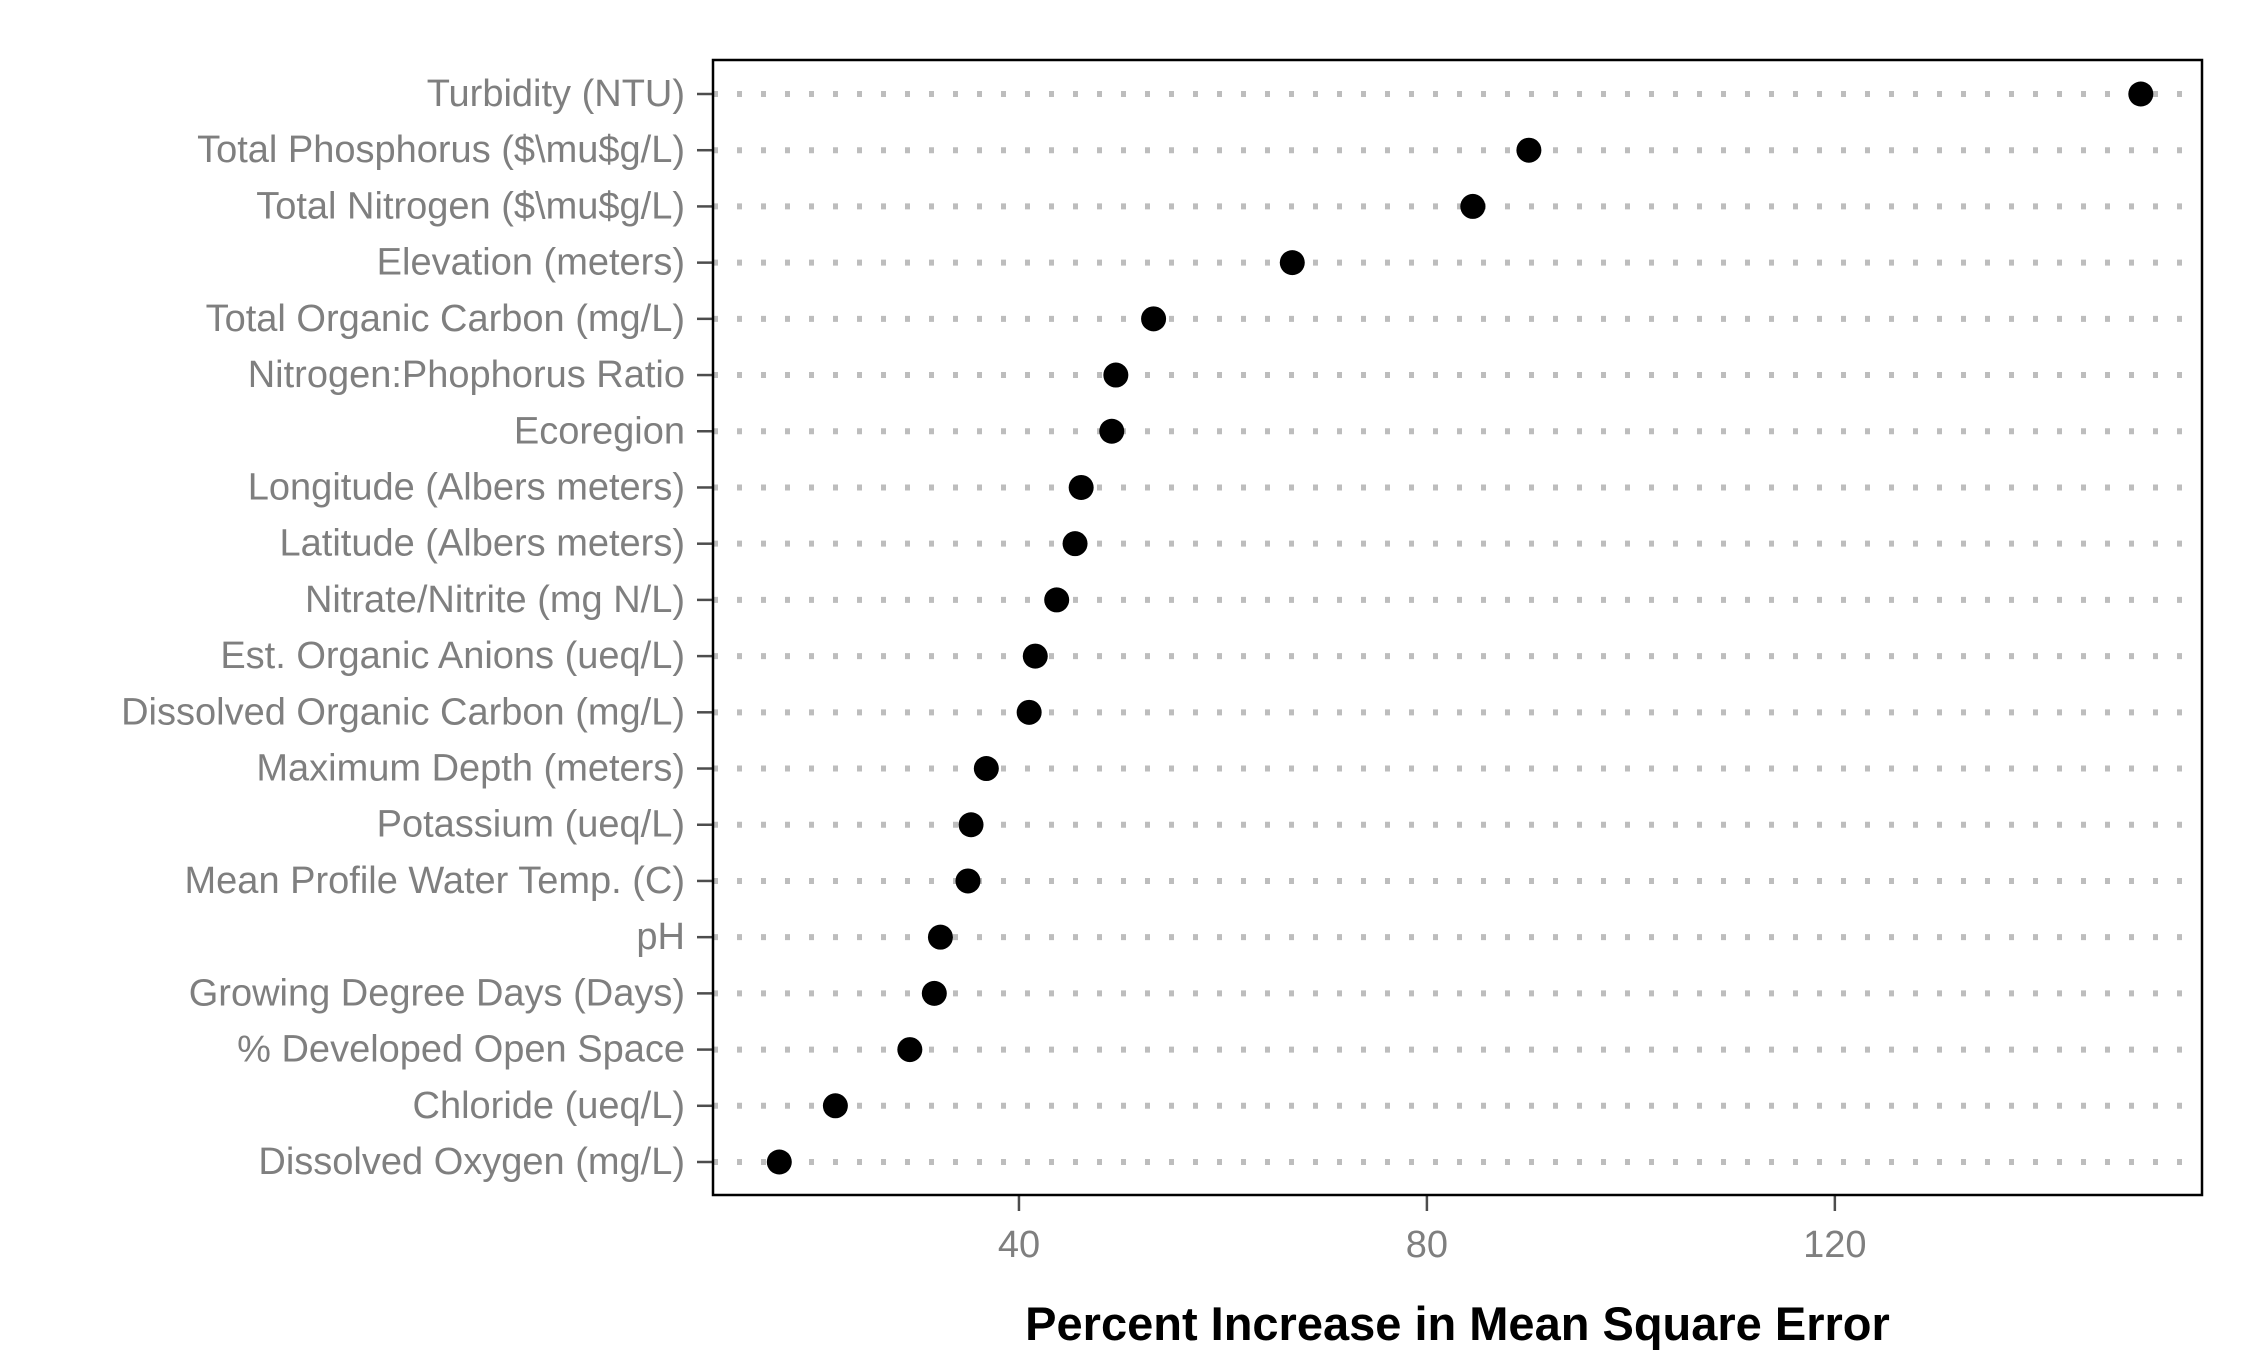  What do you see at coordinates (466, 487) in the screenshot?
I see `y-tick-label: Longitude (Albers meters)` at bounding box center [466, 487].